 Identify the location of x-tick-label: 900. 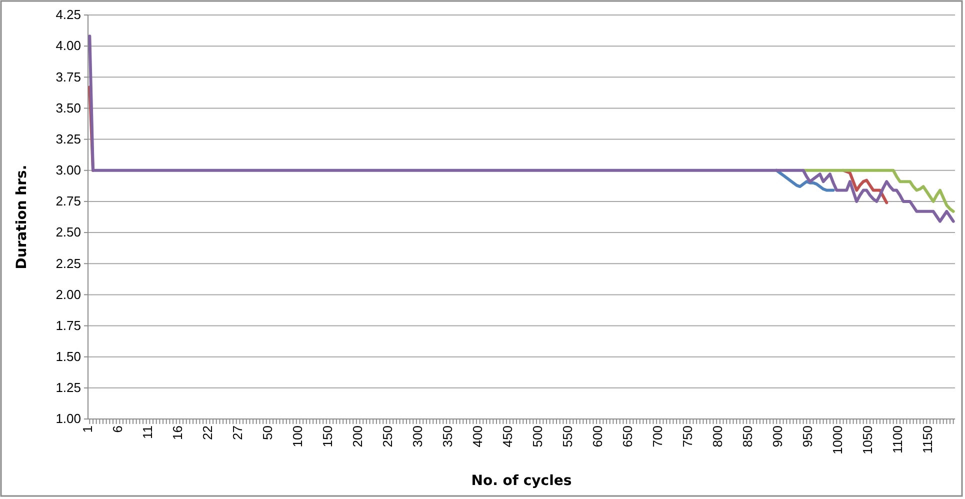
(778, 437).